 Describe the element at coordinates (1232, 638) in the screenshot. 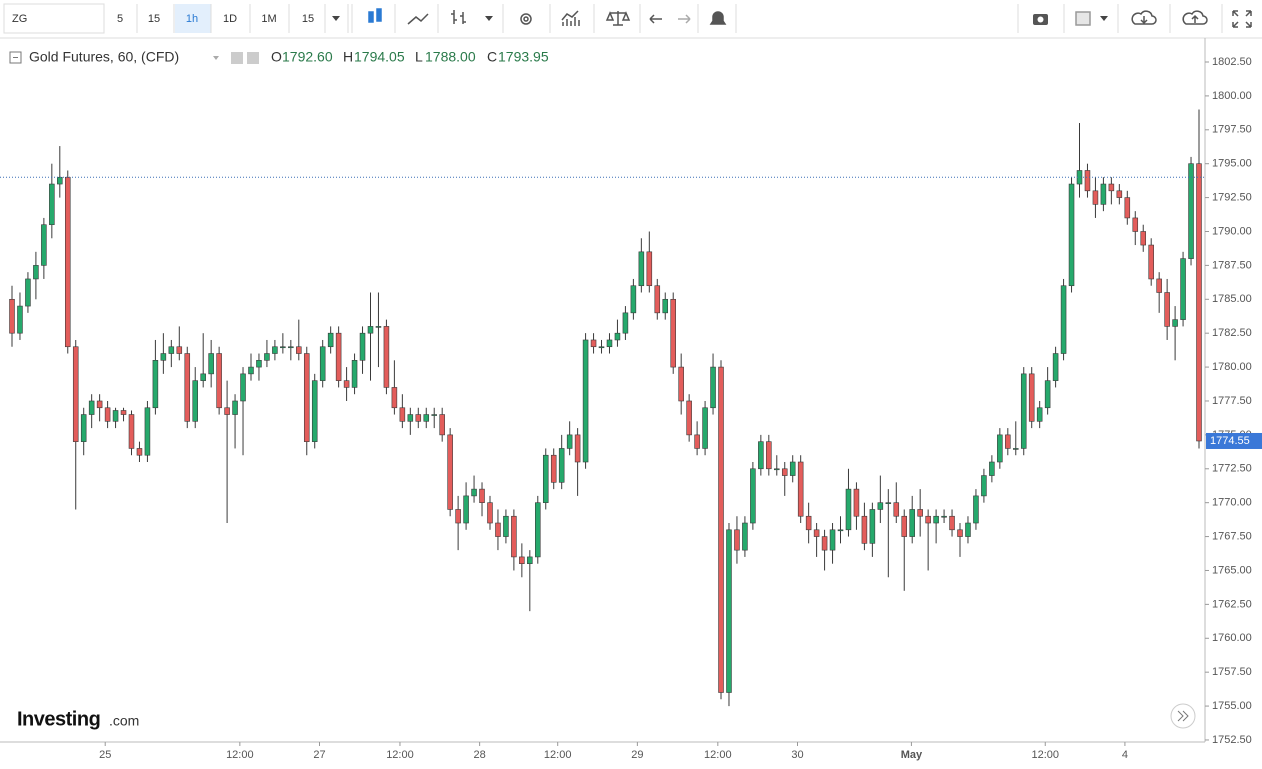

I see `y-tick-label: 1760.00` at that location.